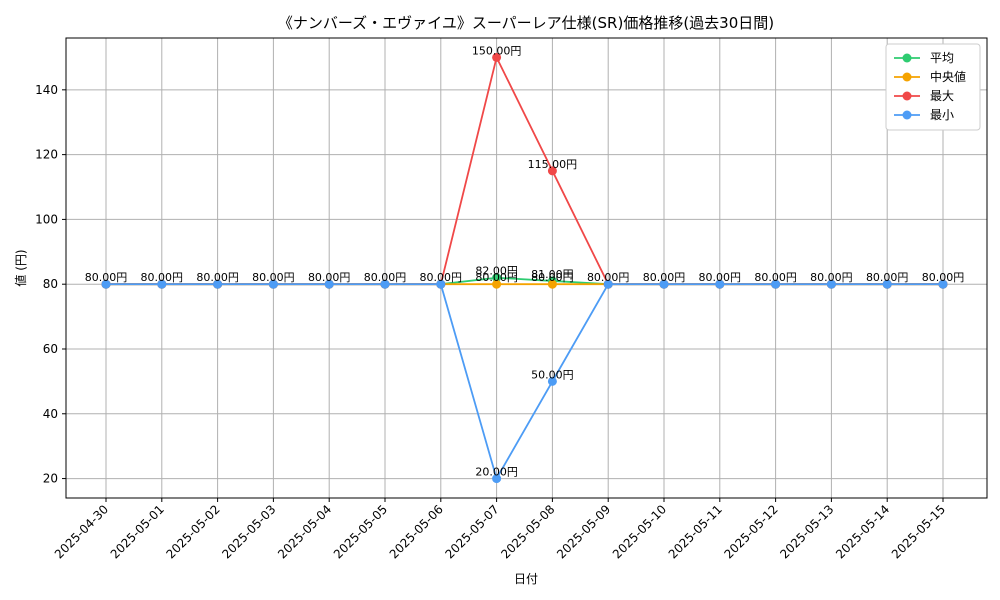  I want to click on legend-item: 最小, so click(924, 115).